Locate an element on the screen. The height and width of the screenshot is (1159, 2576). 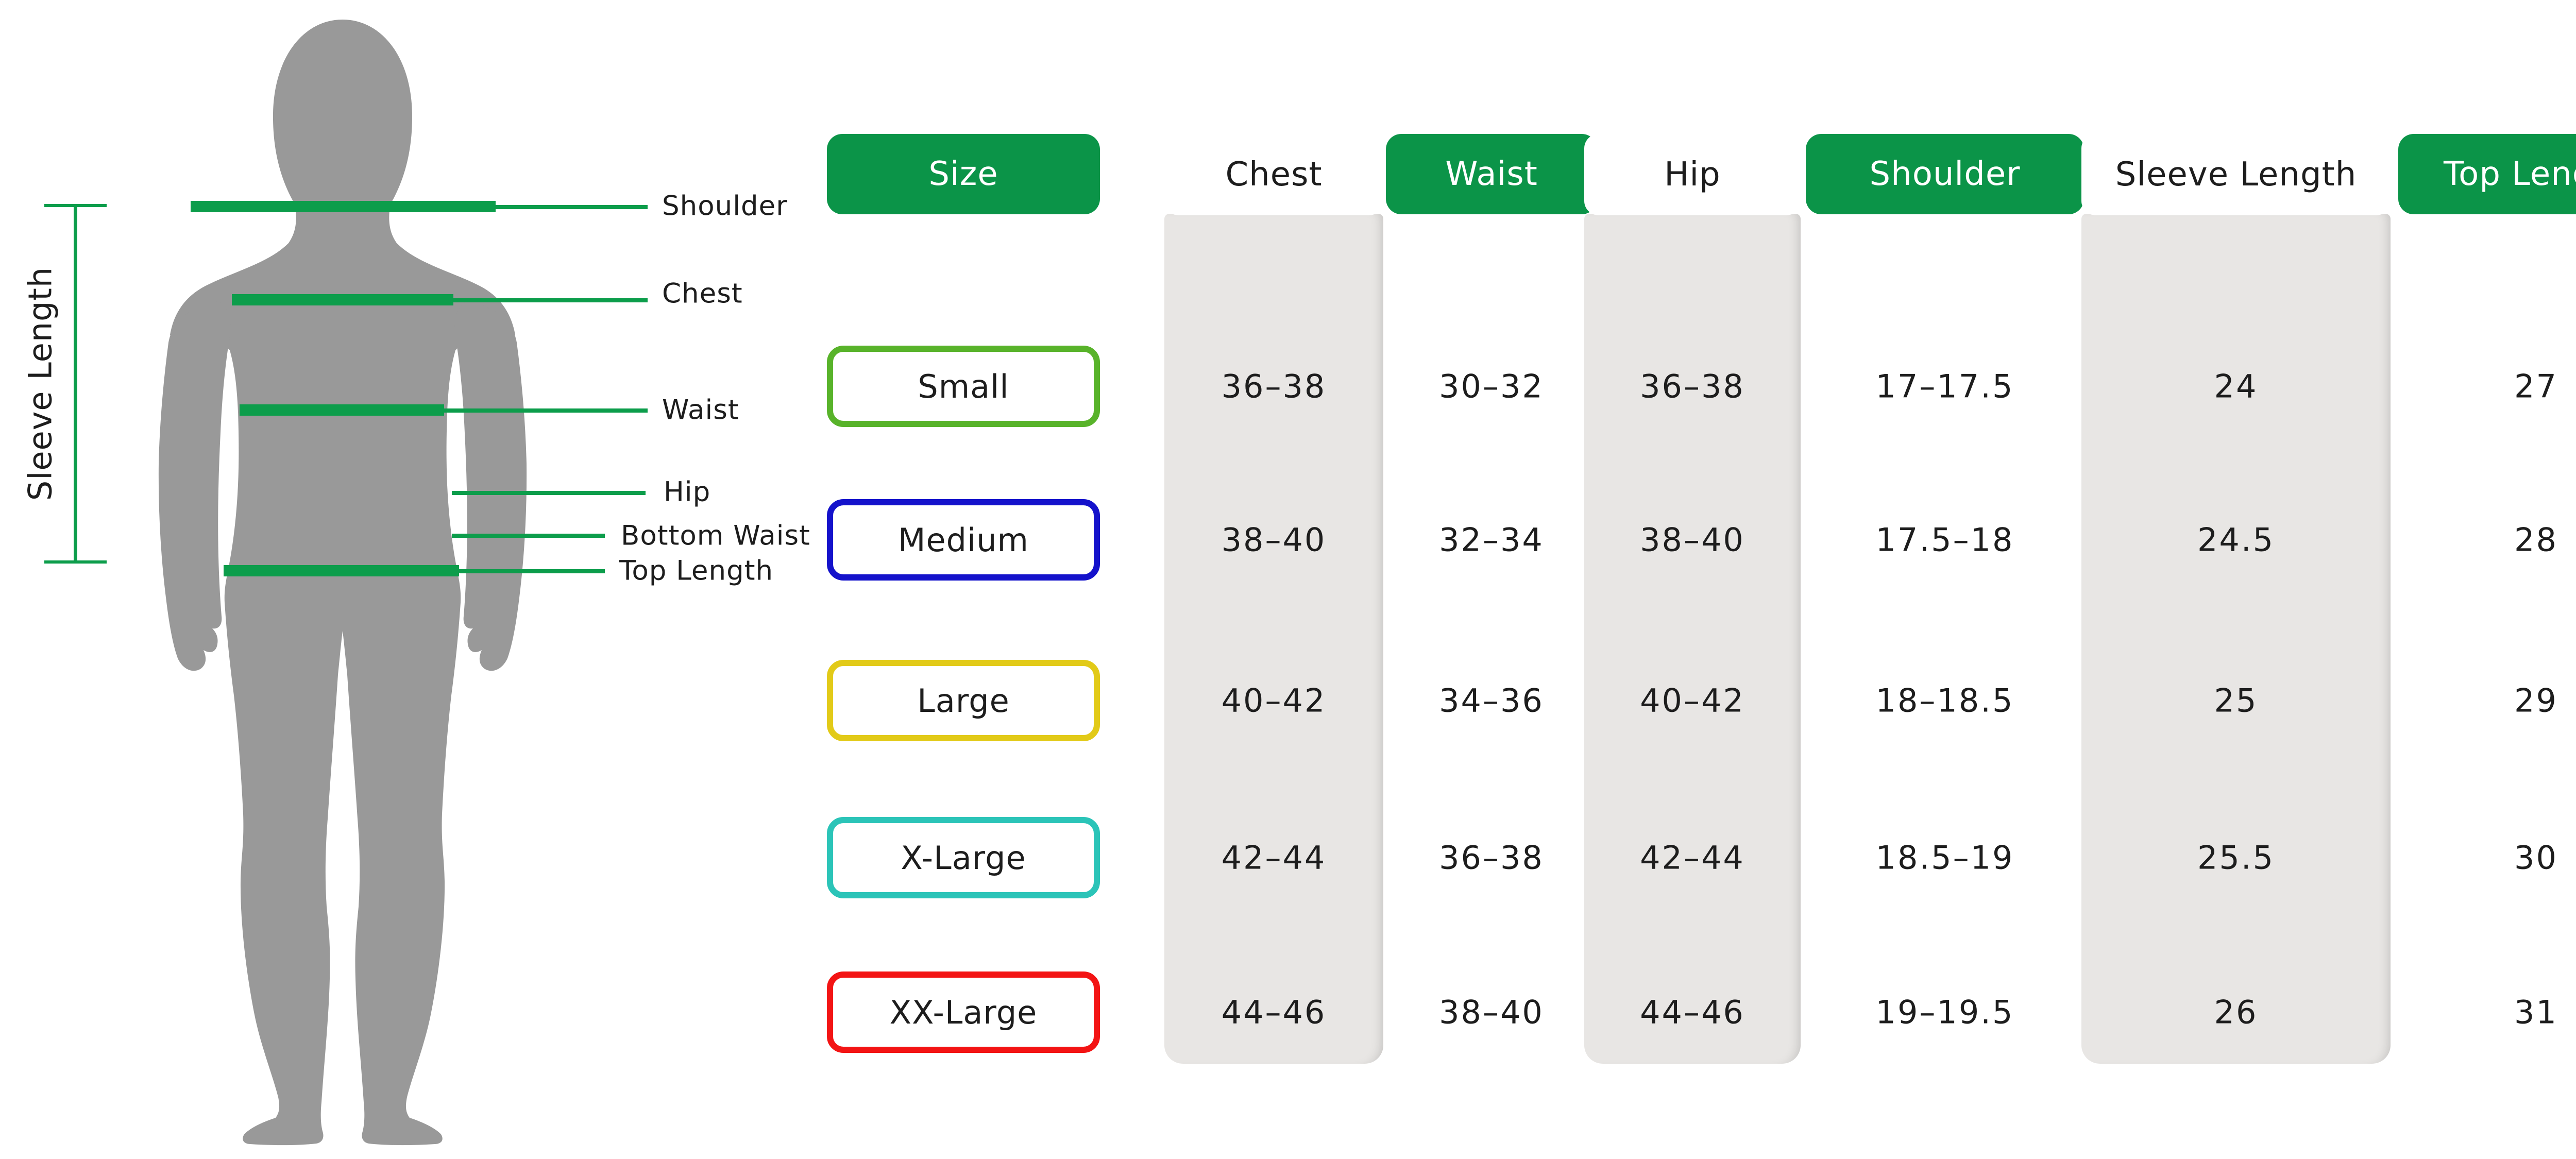
label-waist: Waist is located at coordinates (700, 410).